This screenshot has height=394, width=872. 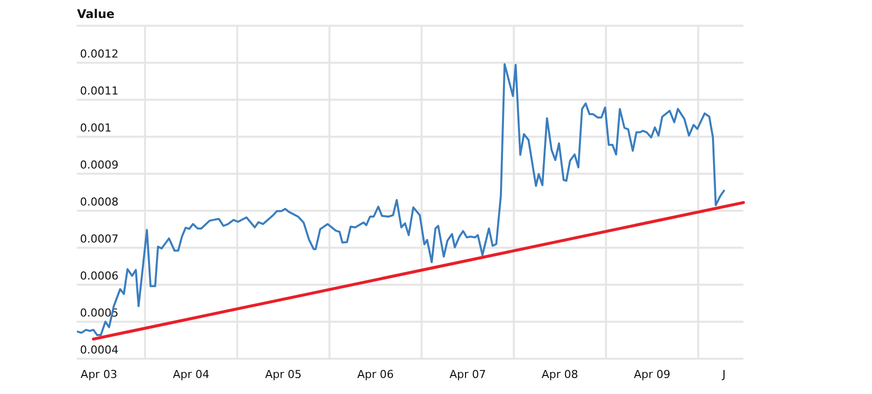 I want to click on x-tick-label: Apr 05, so click(x=283, y=374).